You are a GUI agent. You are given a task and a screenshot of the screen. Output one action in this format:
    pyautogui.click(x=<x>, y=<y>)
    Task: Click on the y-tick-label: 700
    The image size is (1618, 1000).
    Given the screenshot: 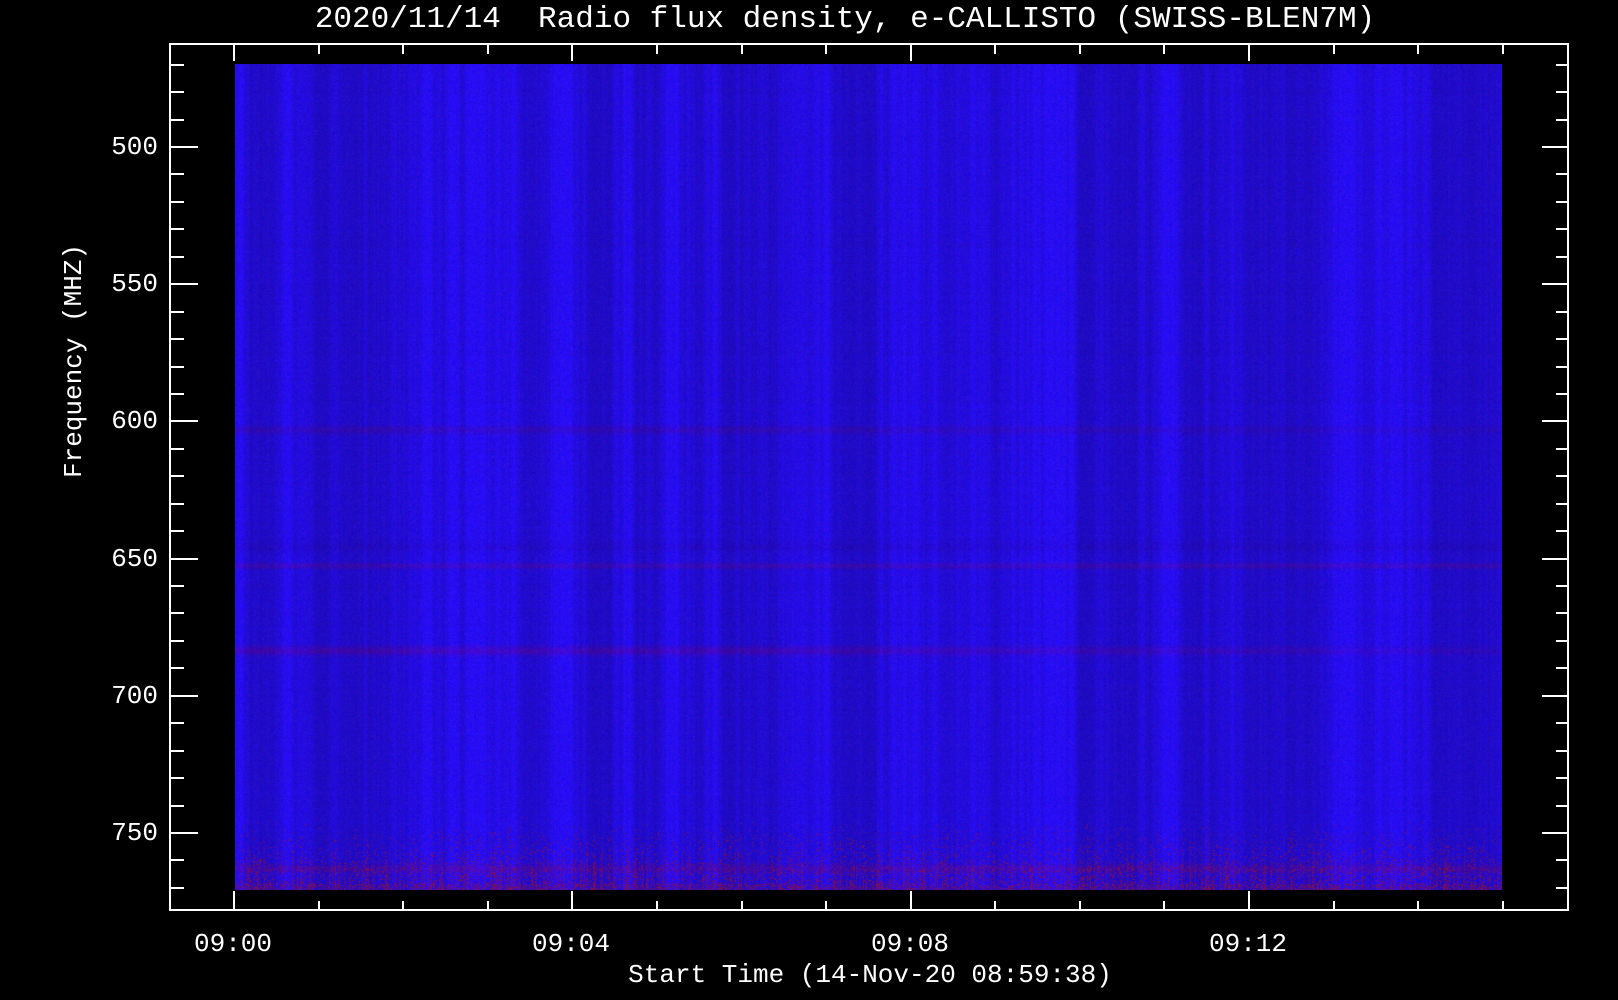 What is the action you would take?
    pyautogui.click(x=134, y=696)
    